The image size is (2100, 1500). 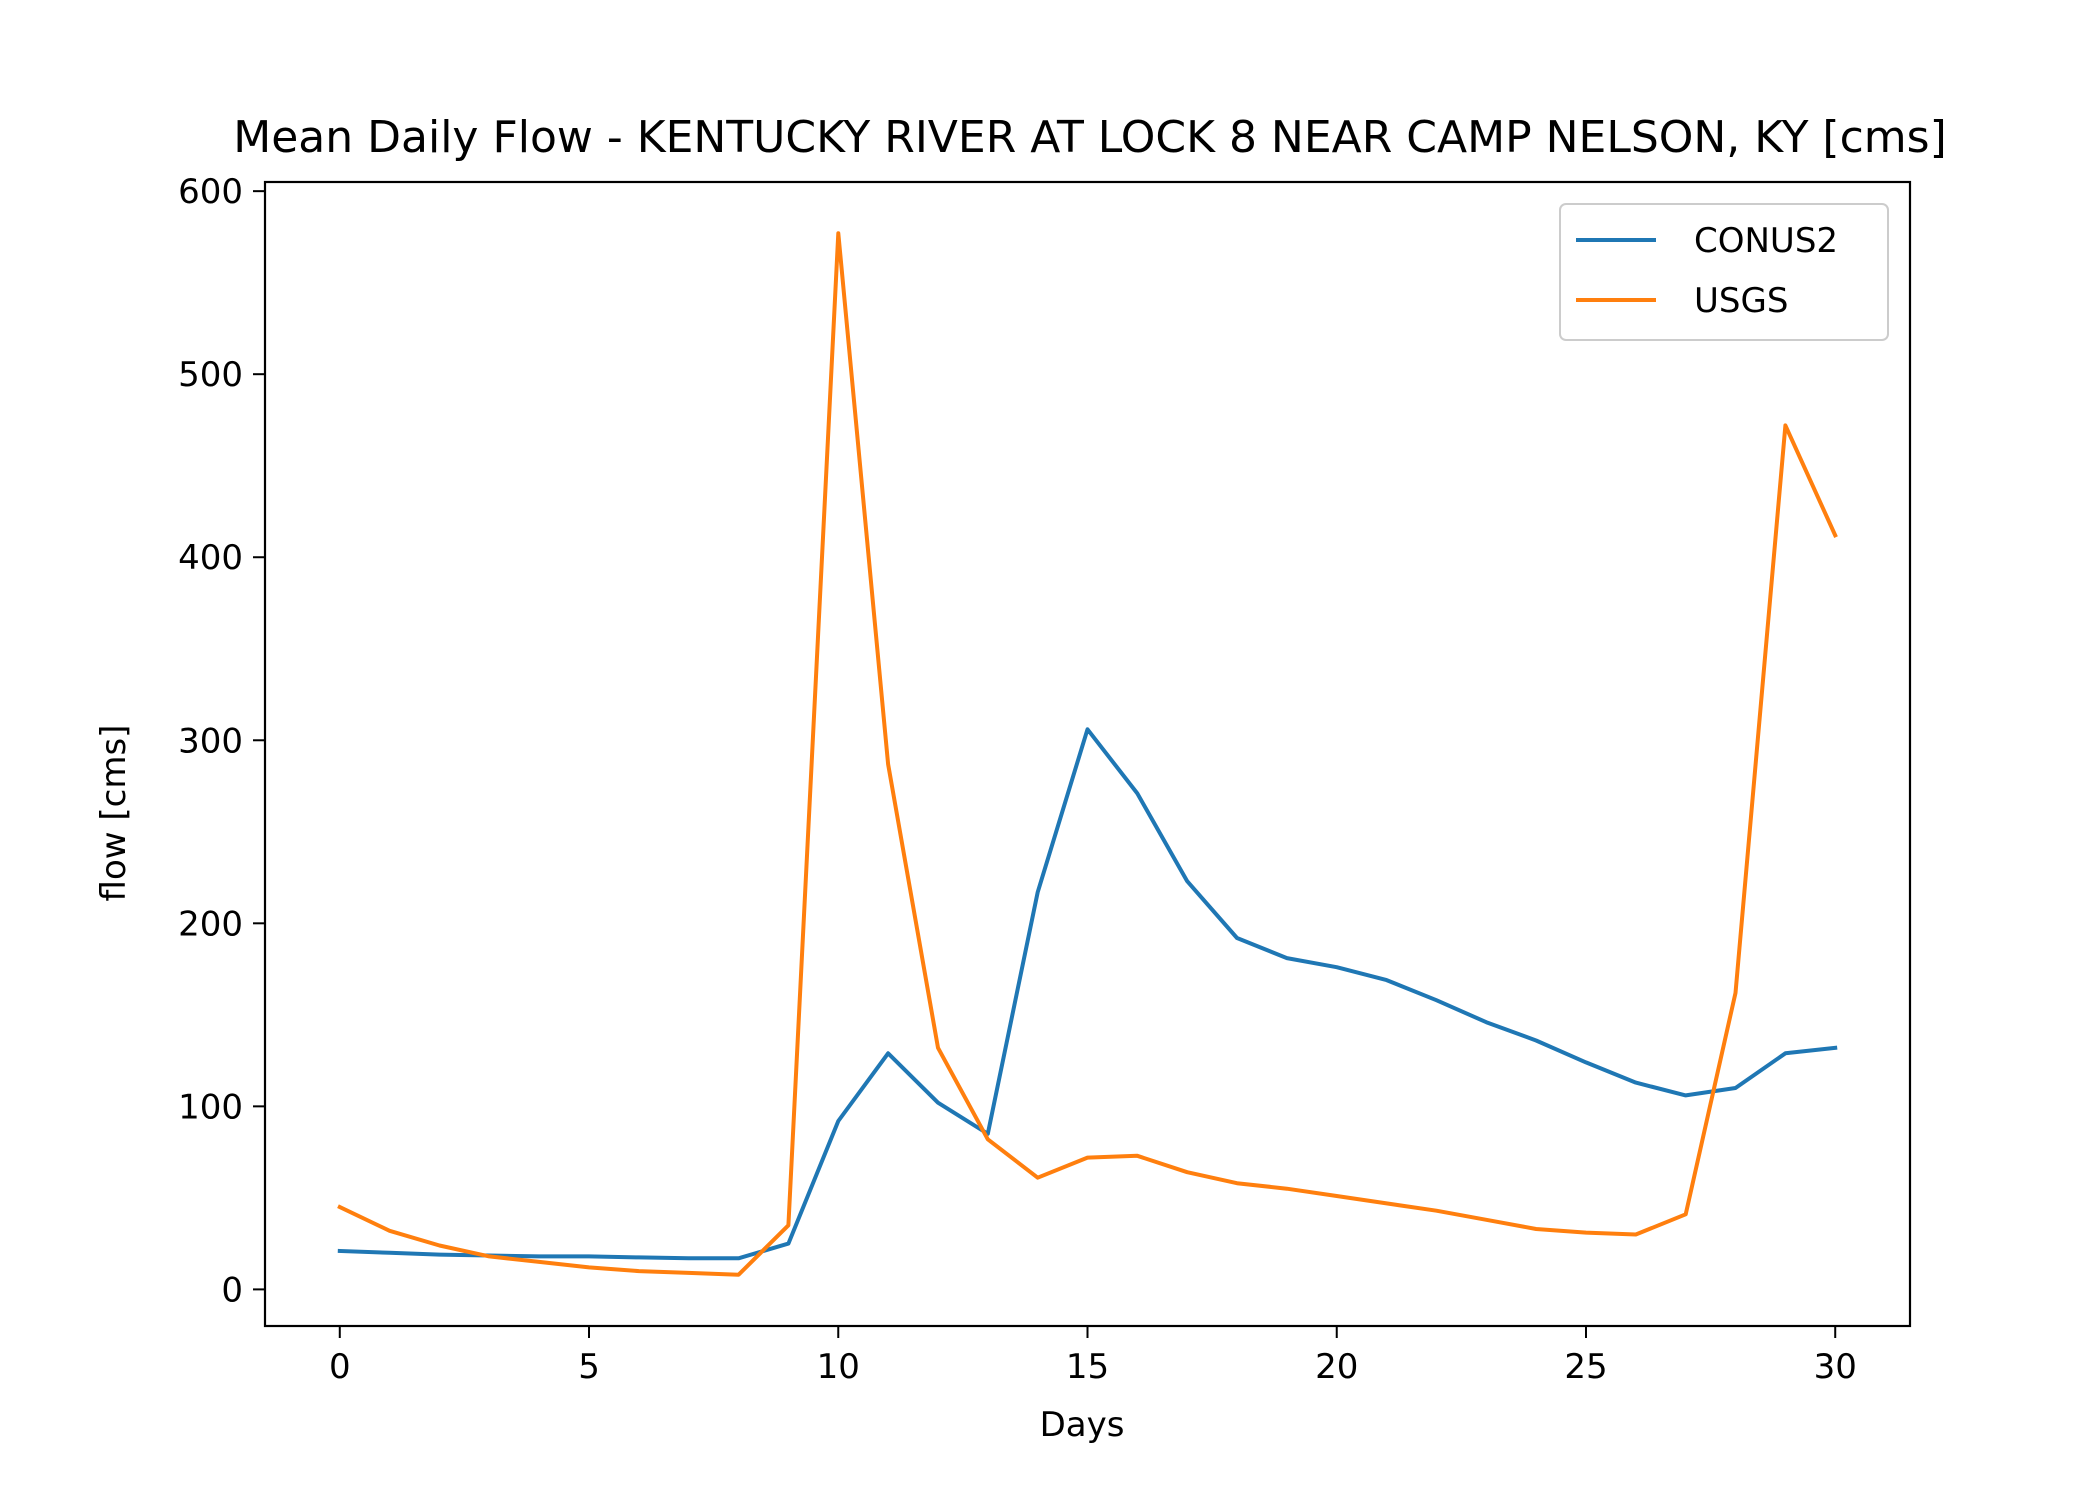 I want to click on x-axis-label: Days, so click(x=1082, y=1425).